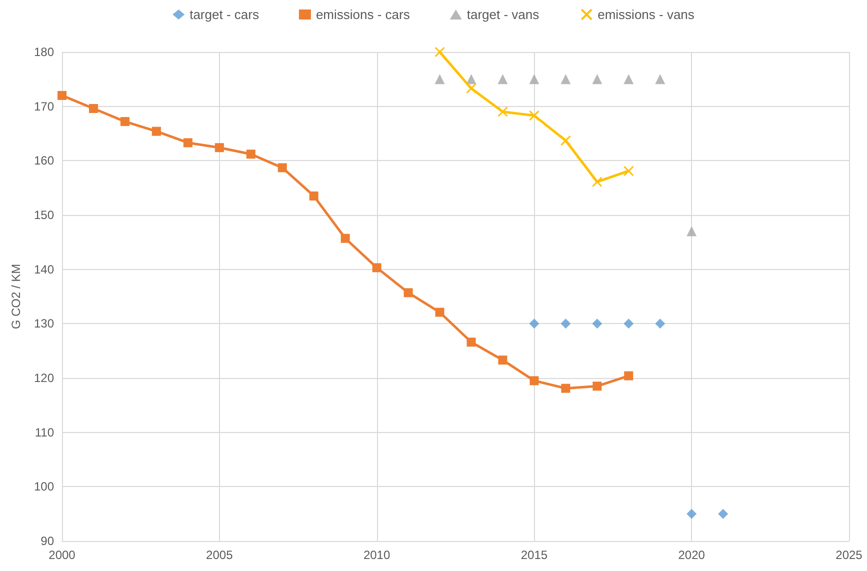 The height and width of the screenshot is (571, 867). Describe the element at coordinates (534, 555) in the screenshot. I see `x-tick-label: 2015` at that location.